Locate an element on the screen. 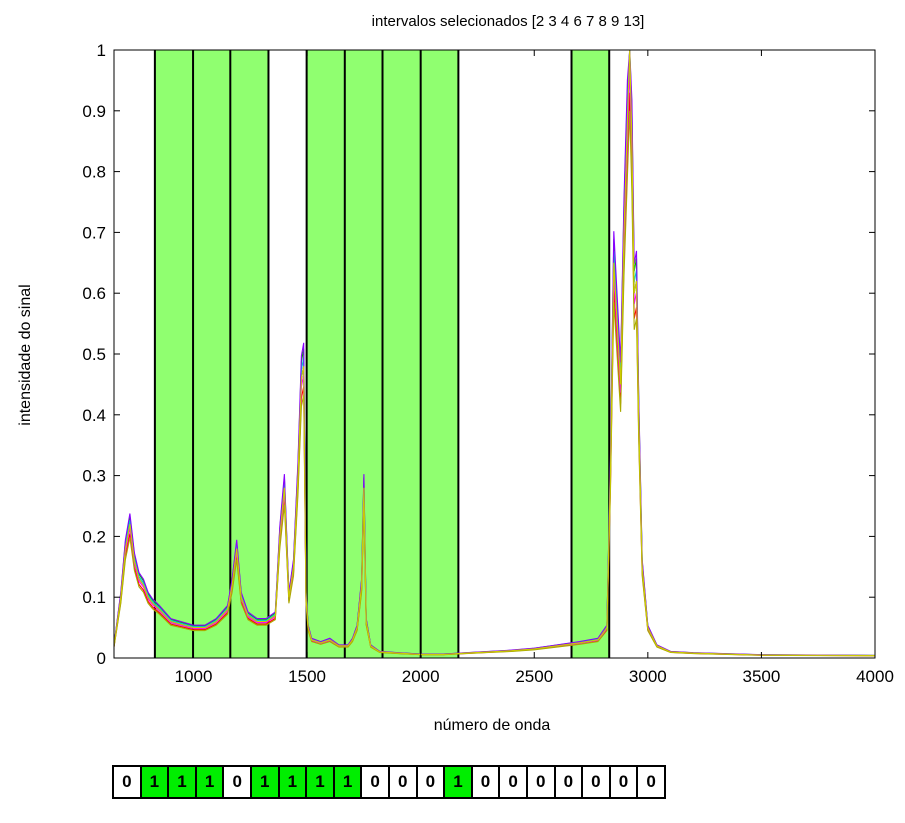 The width and height of the screenshot is (905, 823). selection-bit-18: 0 is located at coordinates (597, 782).